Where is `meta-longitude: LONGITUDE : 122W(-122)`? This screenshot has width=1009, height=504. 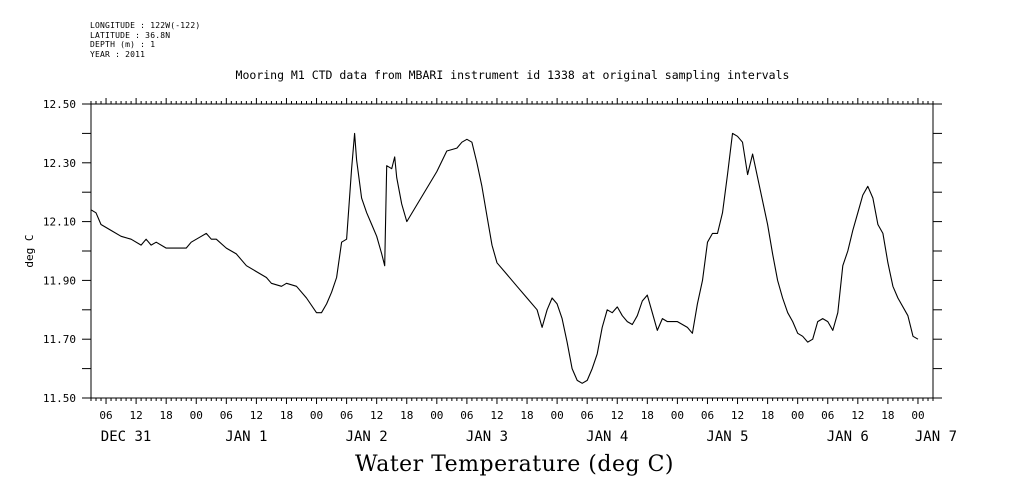 meta-longitude: LONGITUDE : 122W(-122) is located at coordinates (145, 25).